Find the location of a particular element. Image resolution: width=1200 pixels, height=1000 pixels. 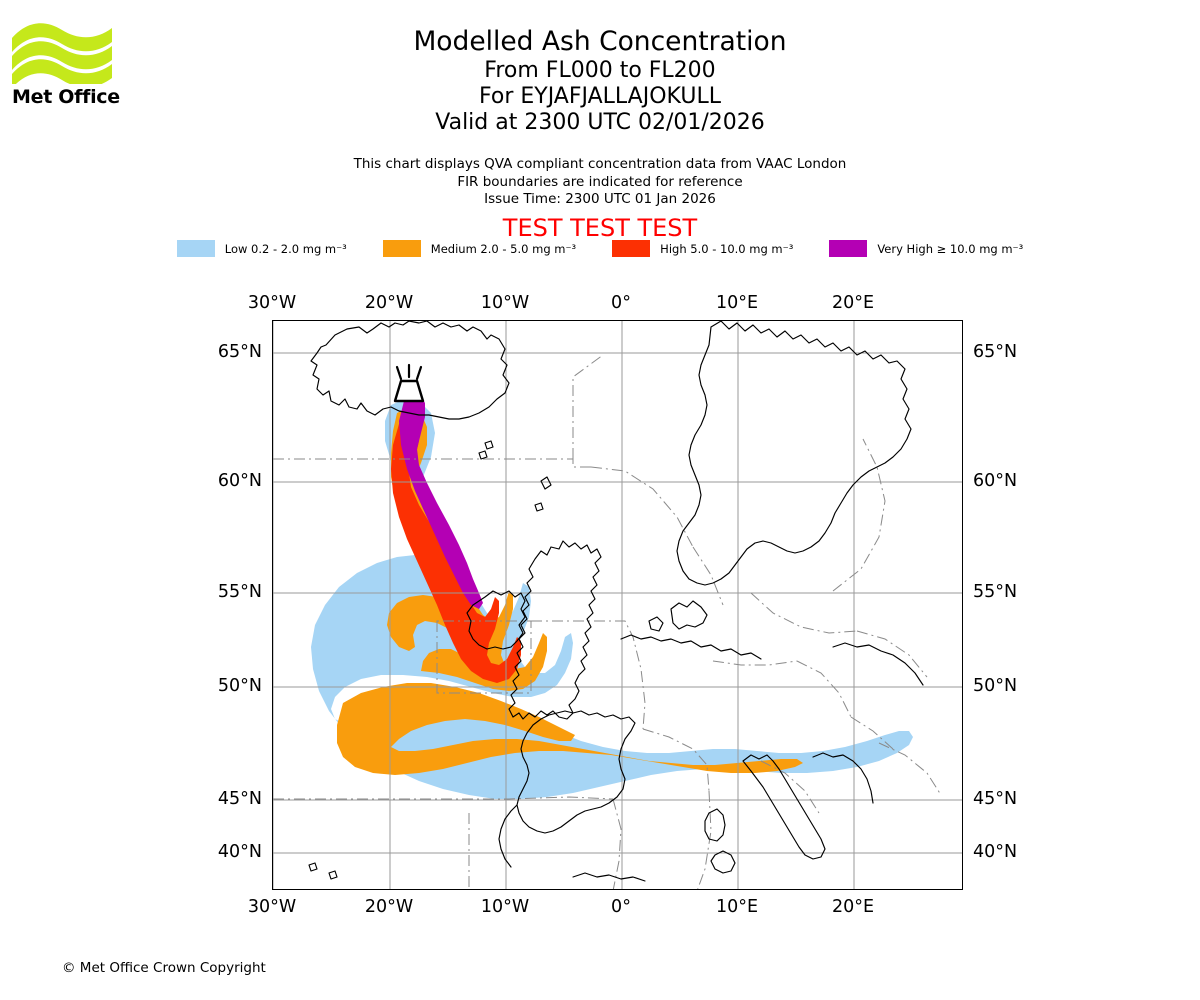

legend-item-medium: Medium 2.0 - 5.0 mg m⁻³ is located at coordinates (479, 248).